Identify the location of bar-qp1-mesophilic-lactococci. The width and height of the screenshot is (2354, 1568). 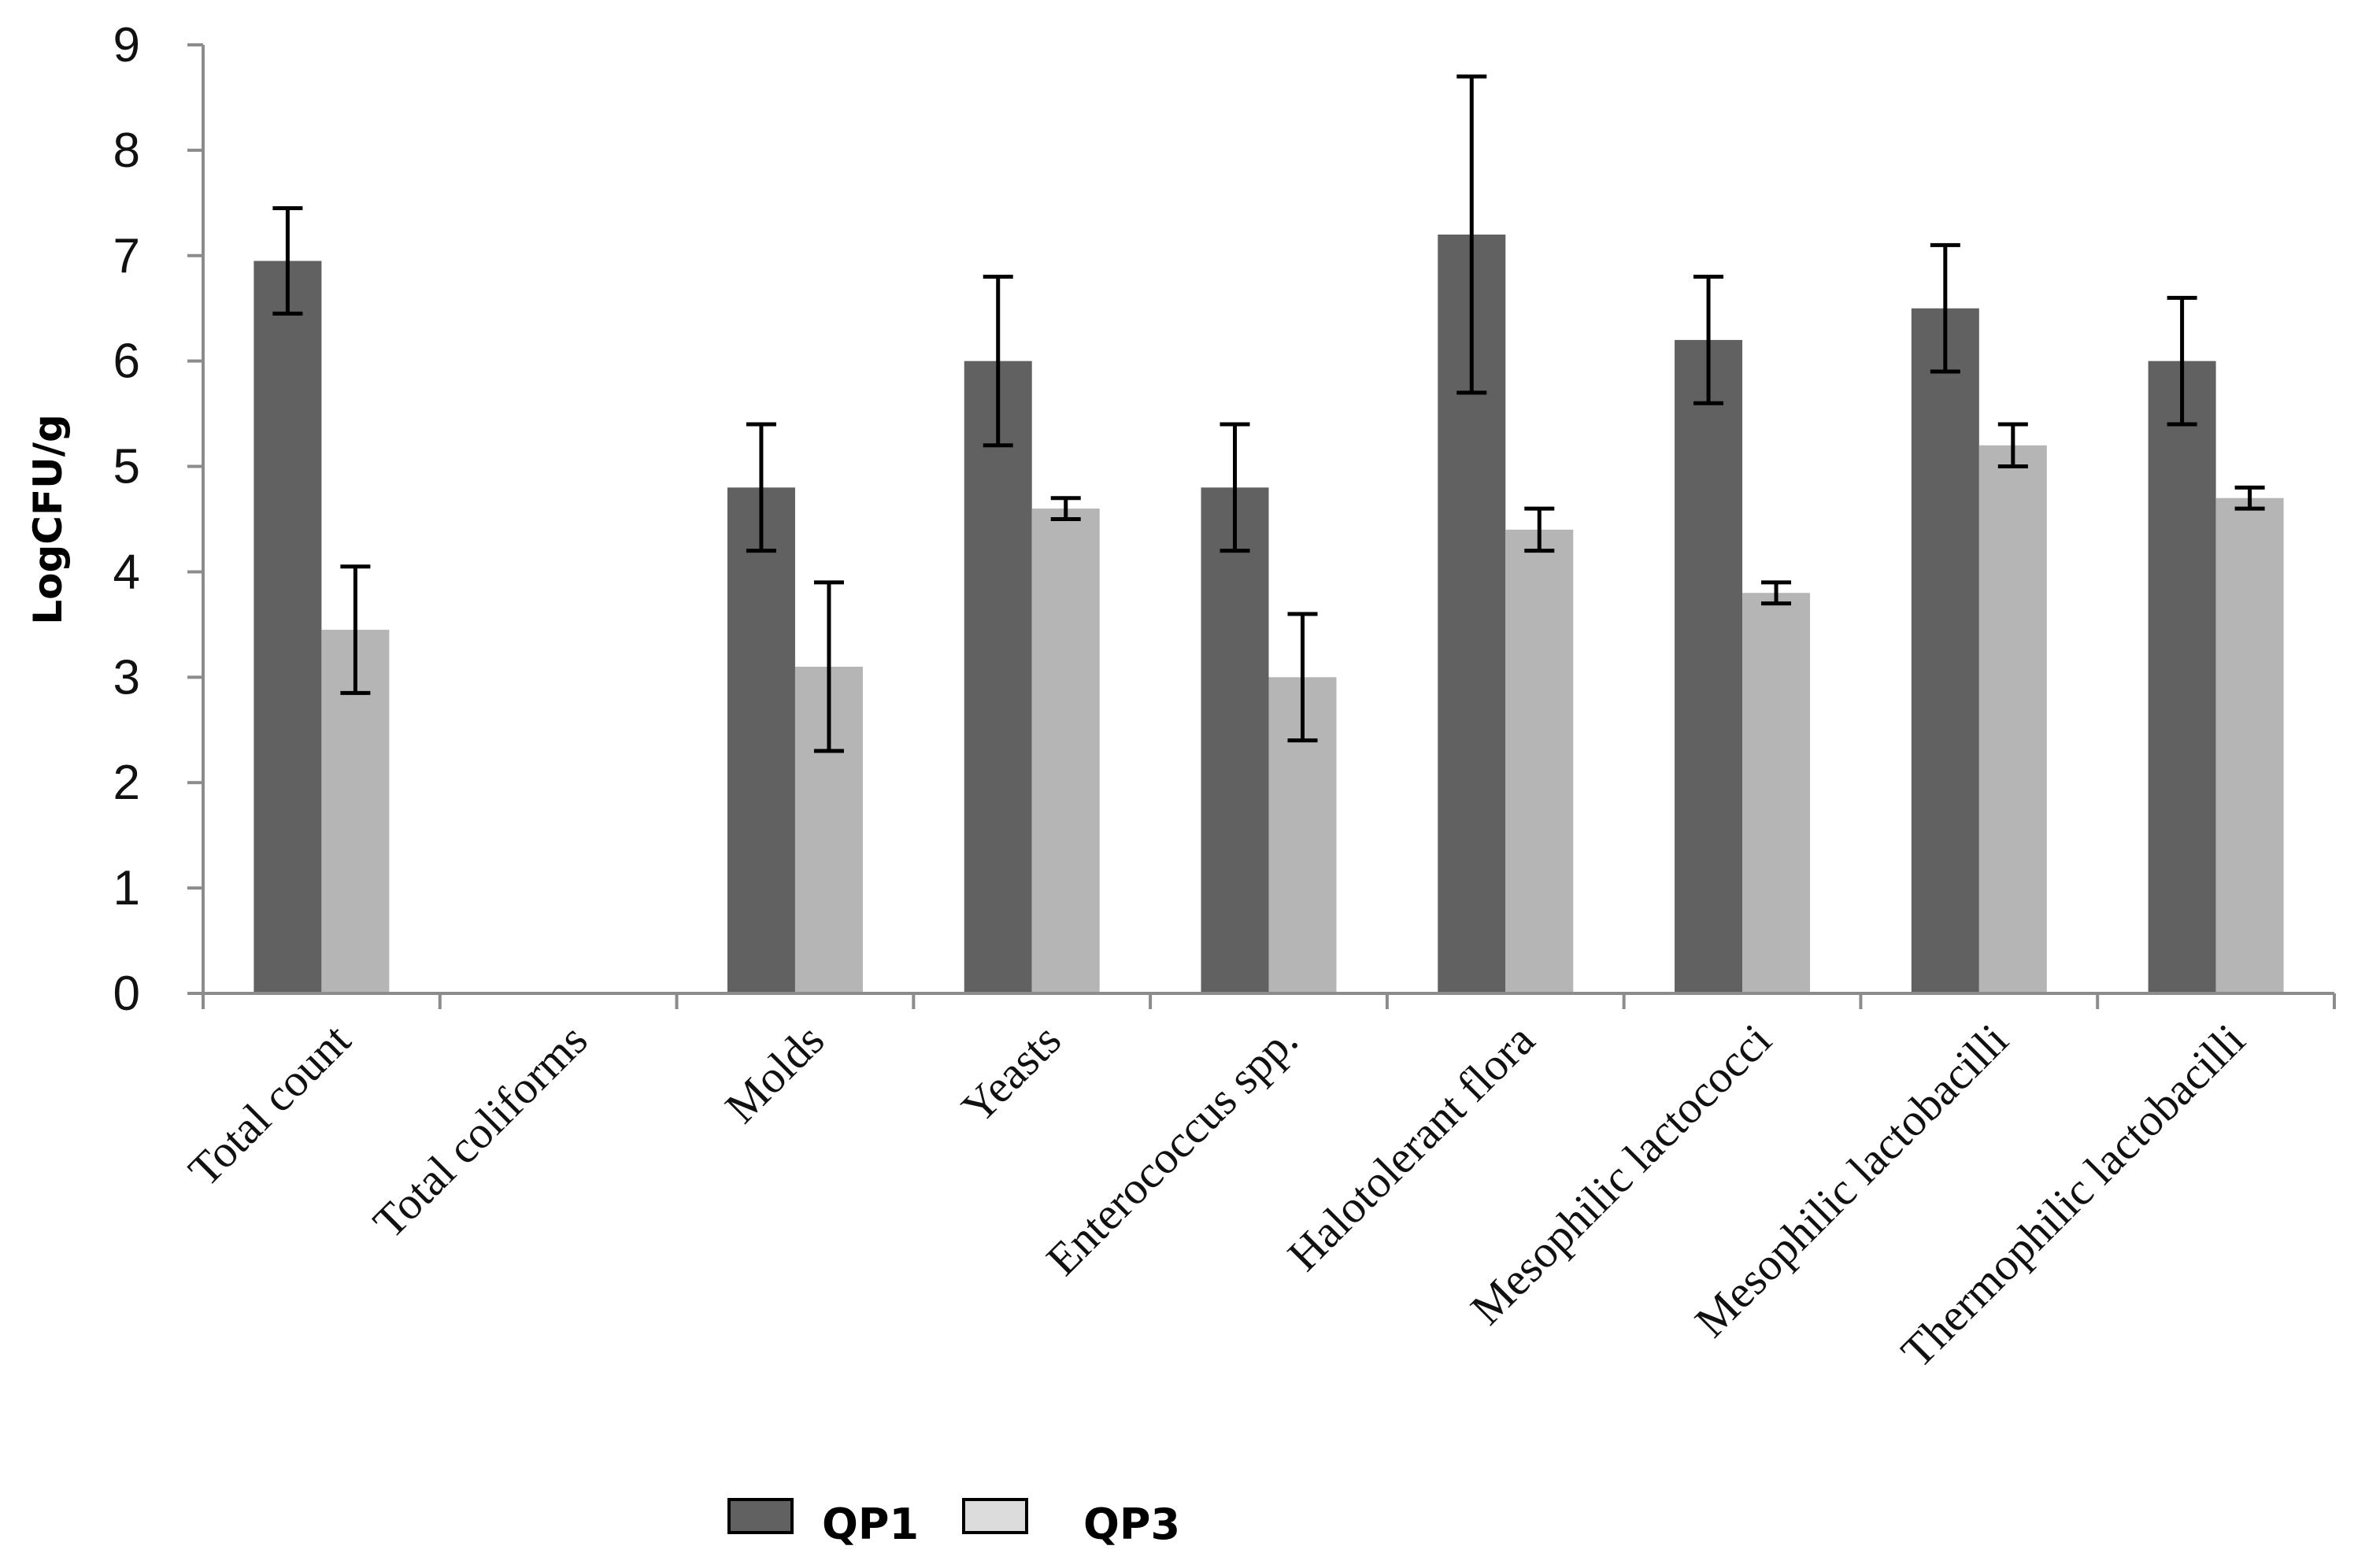
(1709, 666).